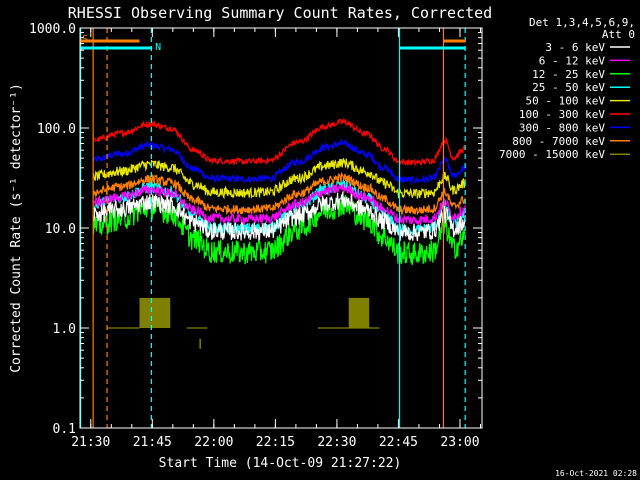 Image resolution: width=640 pixels, height=480 pixels. Describe the element at coordinates (60, 229) in the screenshot. I see `y-tick-label: 10.0` at that location.